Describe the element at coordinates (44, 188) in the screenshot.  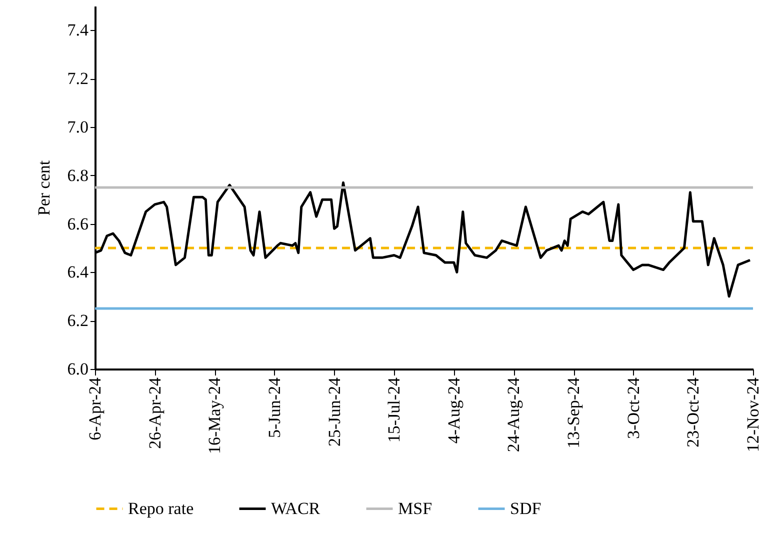
I see `y-axis-title: Per cent` at that location.